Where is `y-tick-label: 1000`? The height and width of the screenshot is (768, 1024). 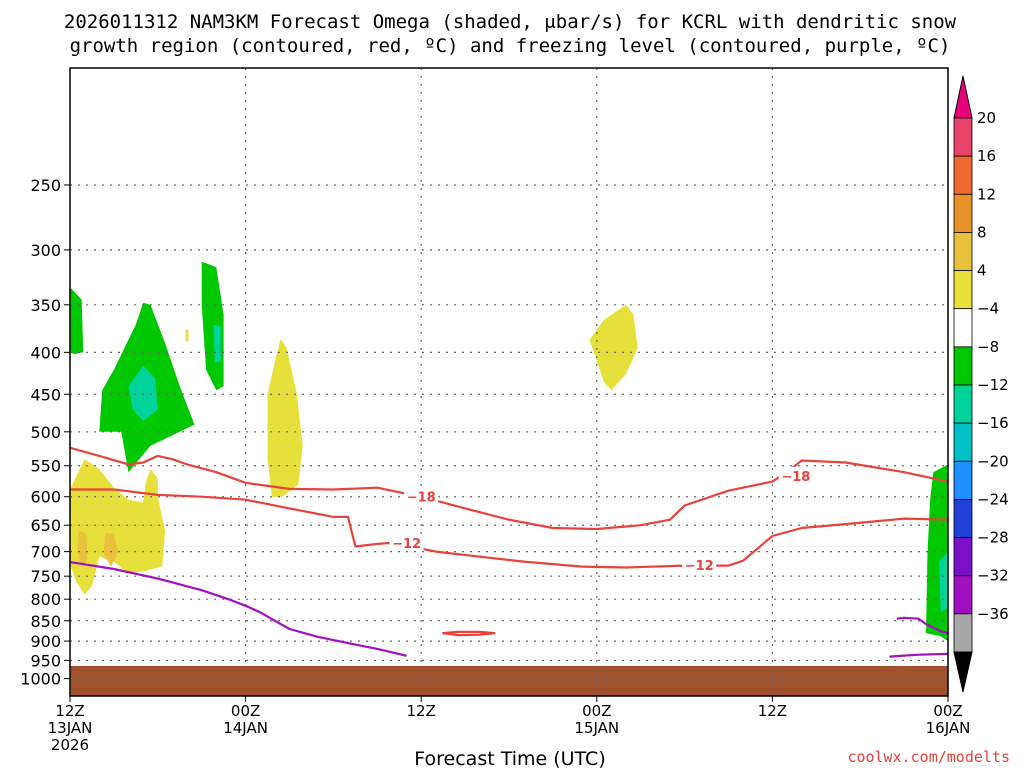 y-tick-label: 1000 is located at coordinates (40, 679).